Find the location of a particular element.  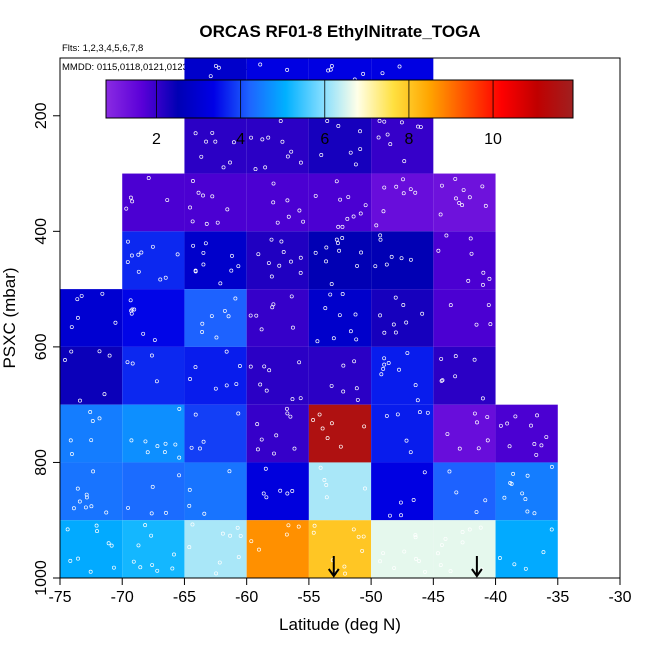

colorbar-tick-label: 10 is located at coordinates (493, 139).